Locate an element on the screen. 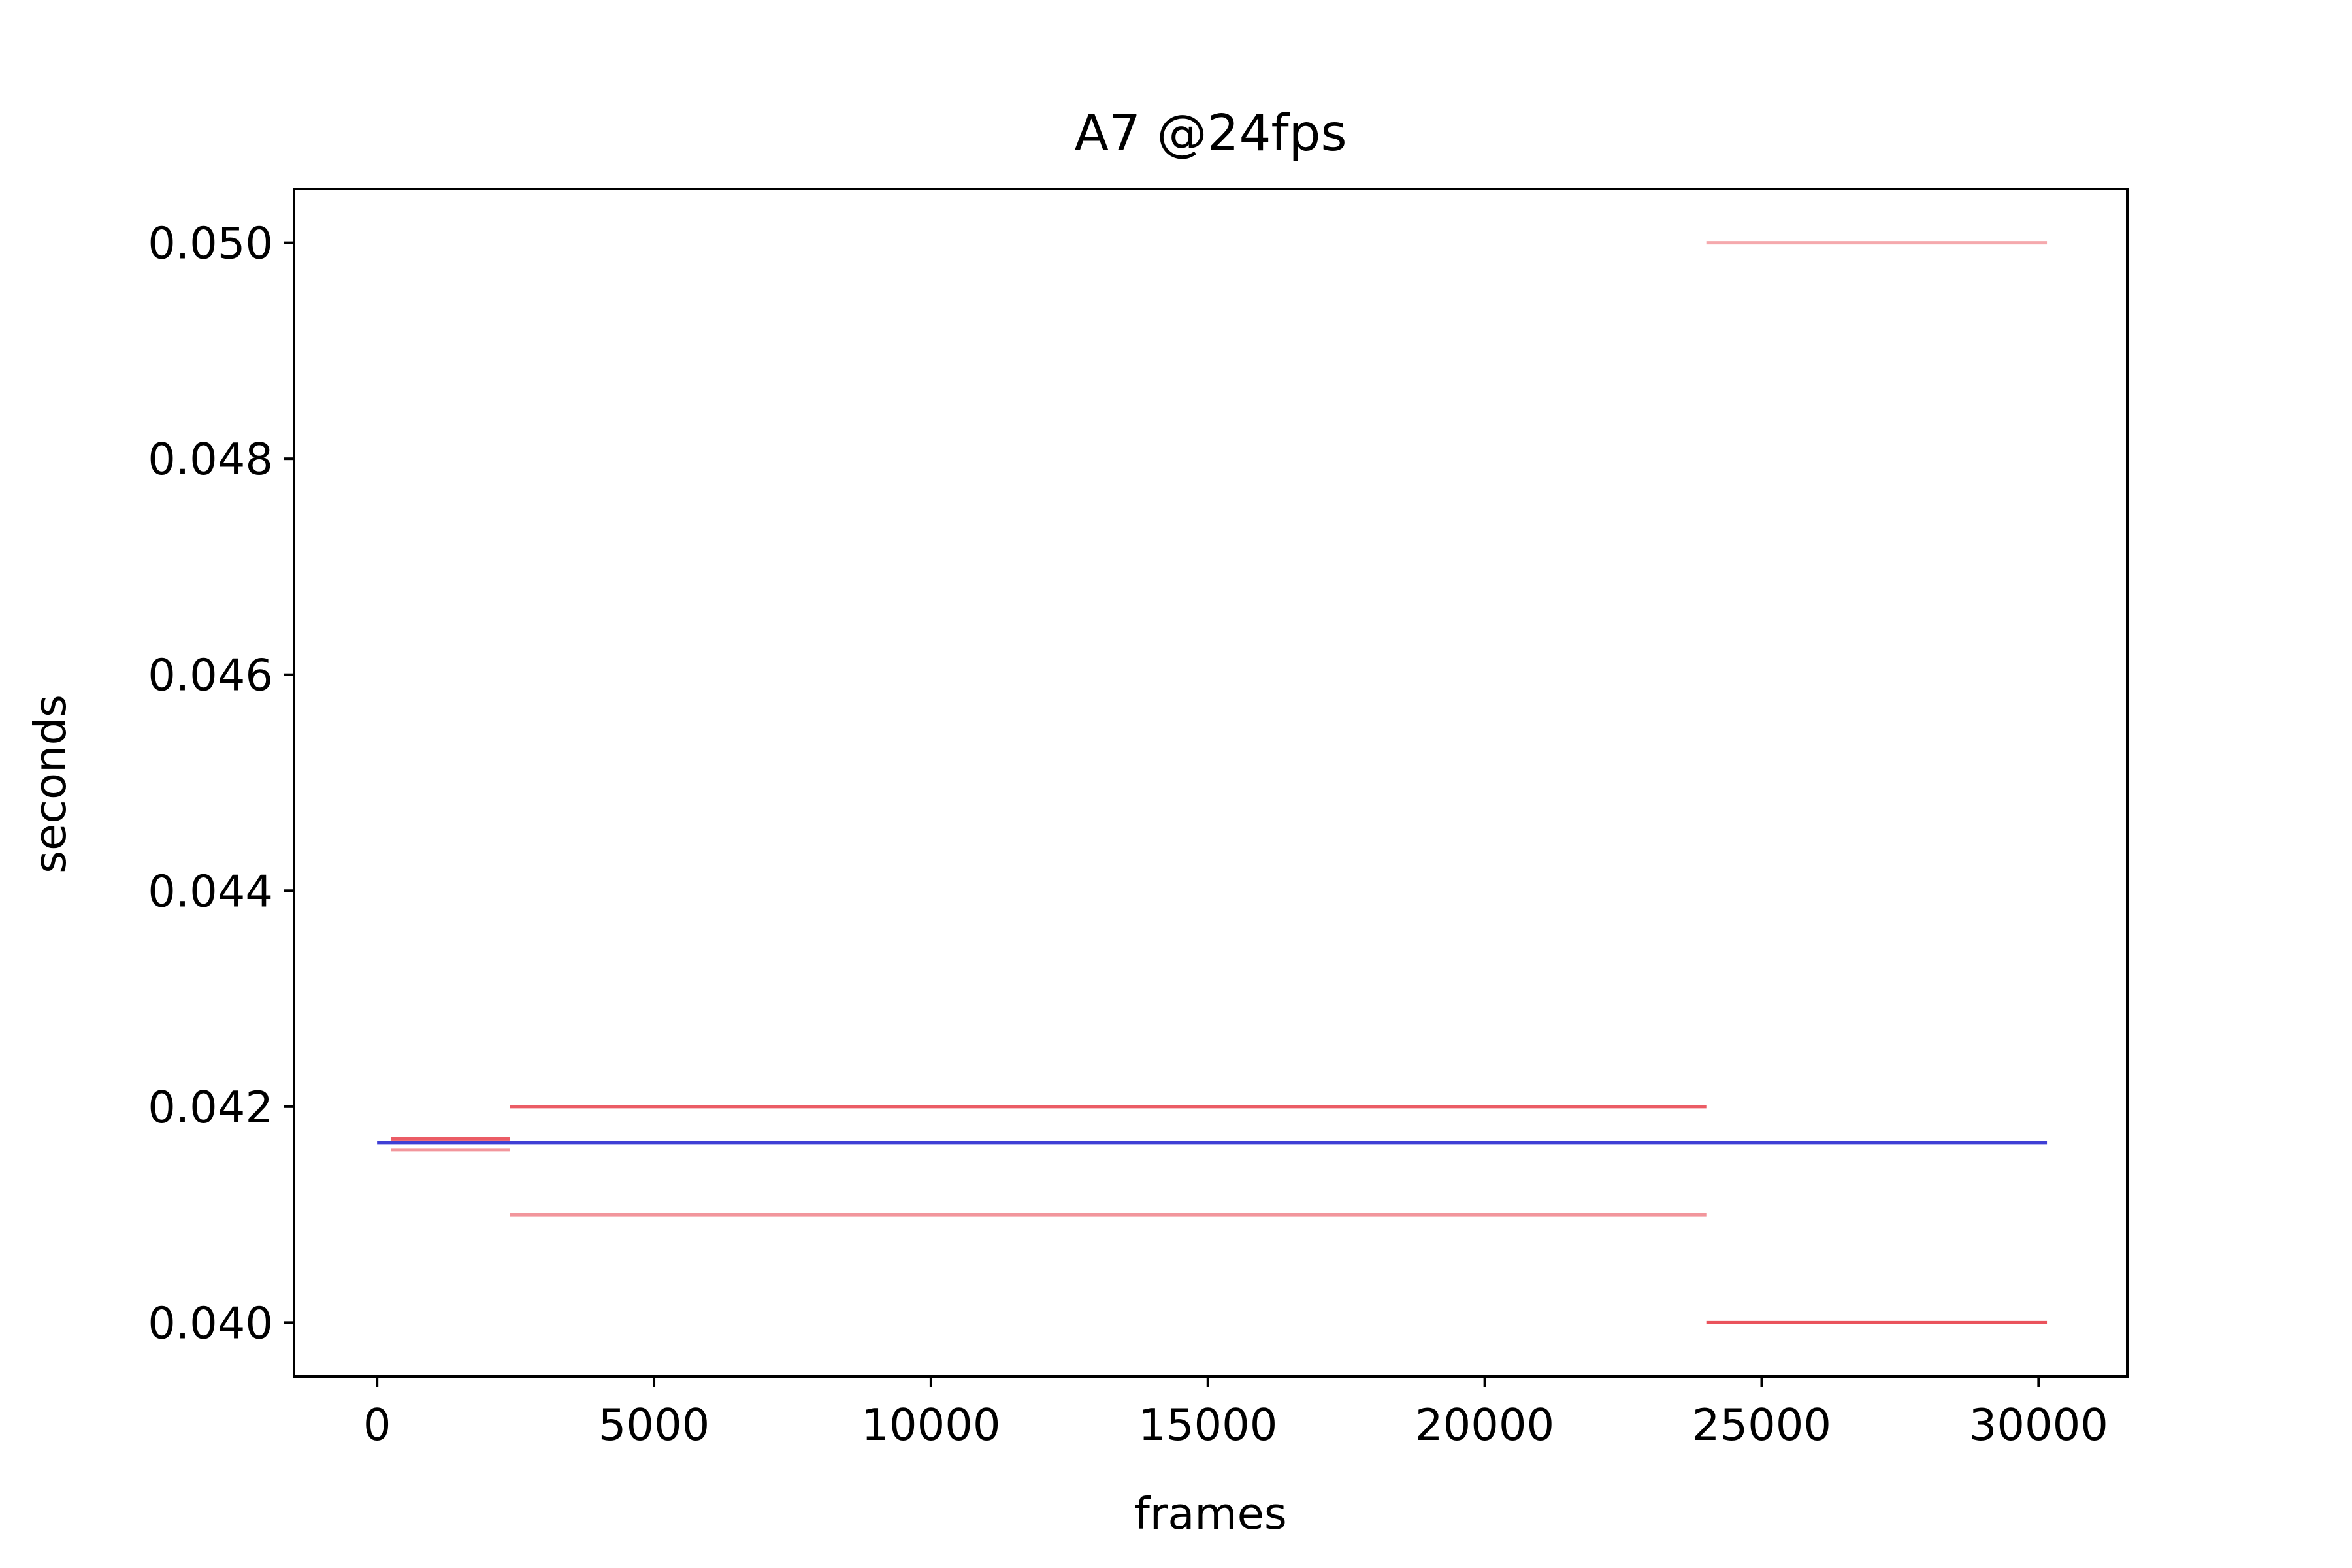 This screenshot has width=2352, height=1568. x-axis-ticks: 0 5000 10000 15000 20000 25000 30000 is located at coordinates (1235, 1413).